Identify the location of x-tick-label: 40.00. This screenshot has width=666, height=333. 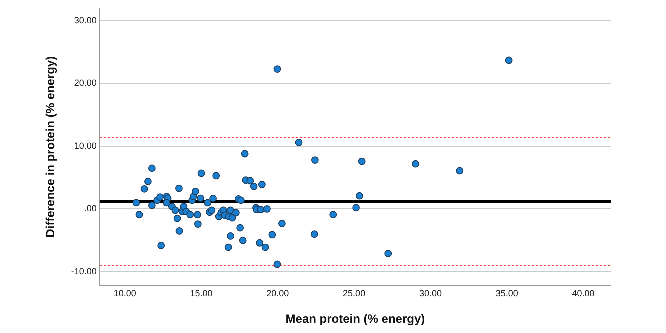
(583, 293).